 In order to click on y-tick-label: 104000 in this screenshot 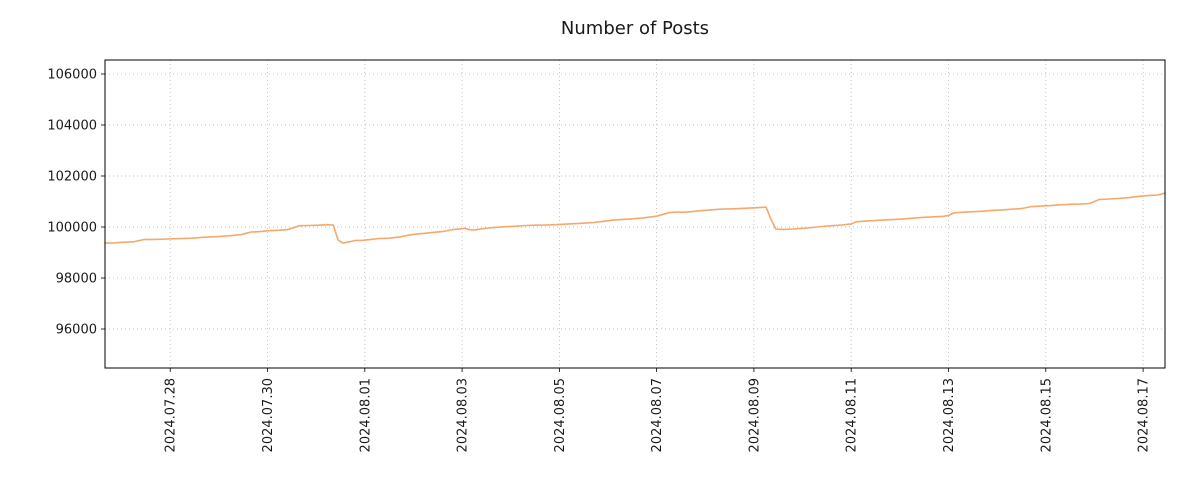, I will do `click(72, 126)`.